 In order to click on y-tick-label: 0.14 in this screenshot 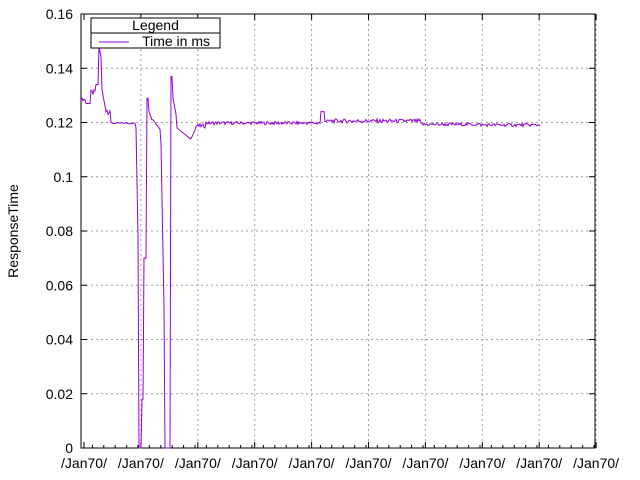, I will do `click(59, 68)`.